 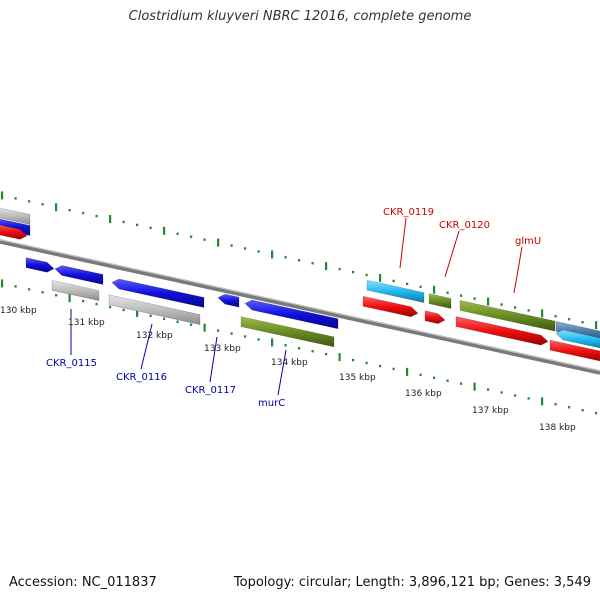 What do you see at coordinates (289, 363) in the screenshot?
I see `ruler-label-134kbp: 134 kbp` at bounding box center [289, 363].